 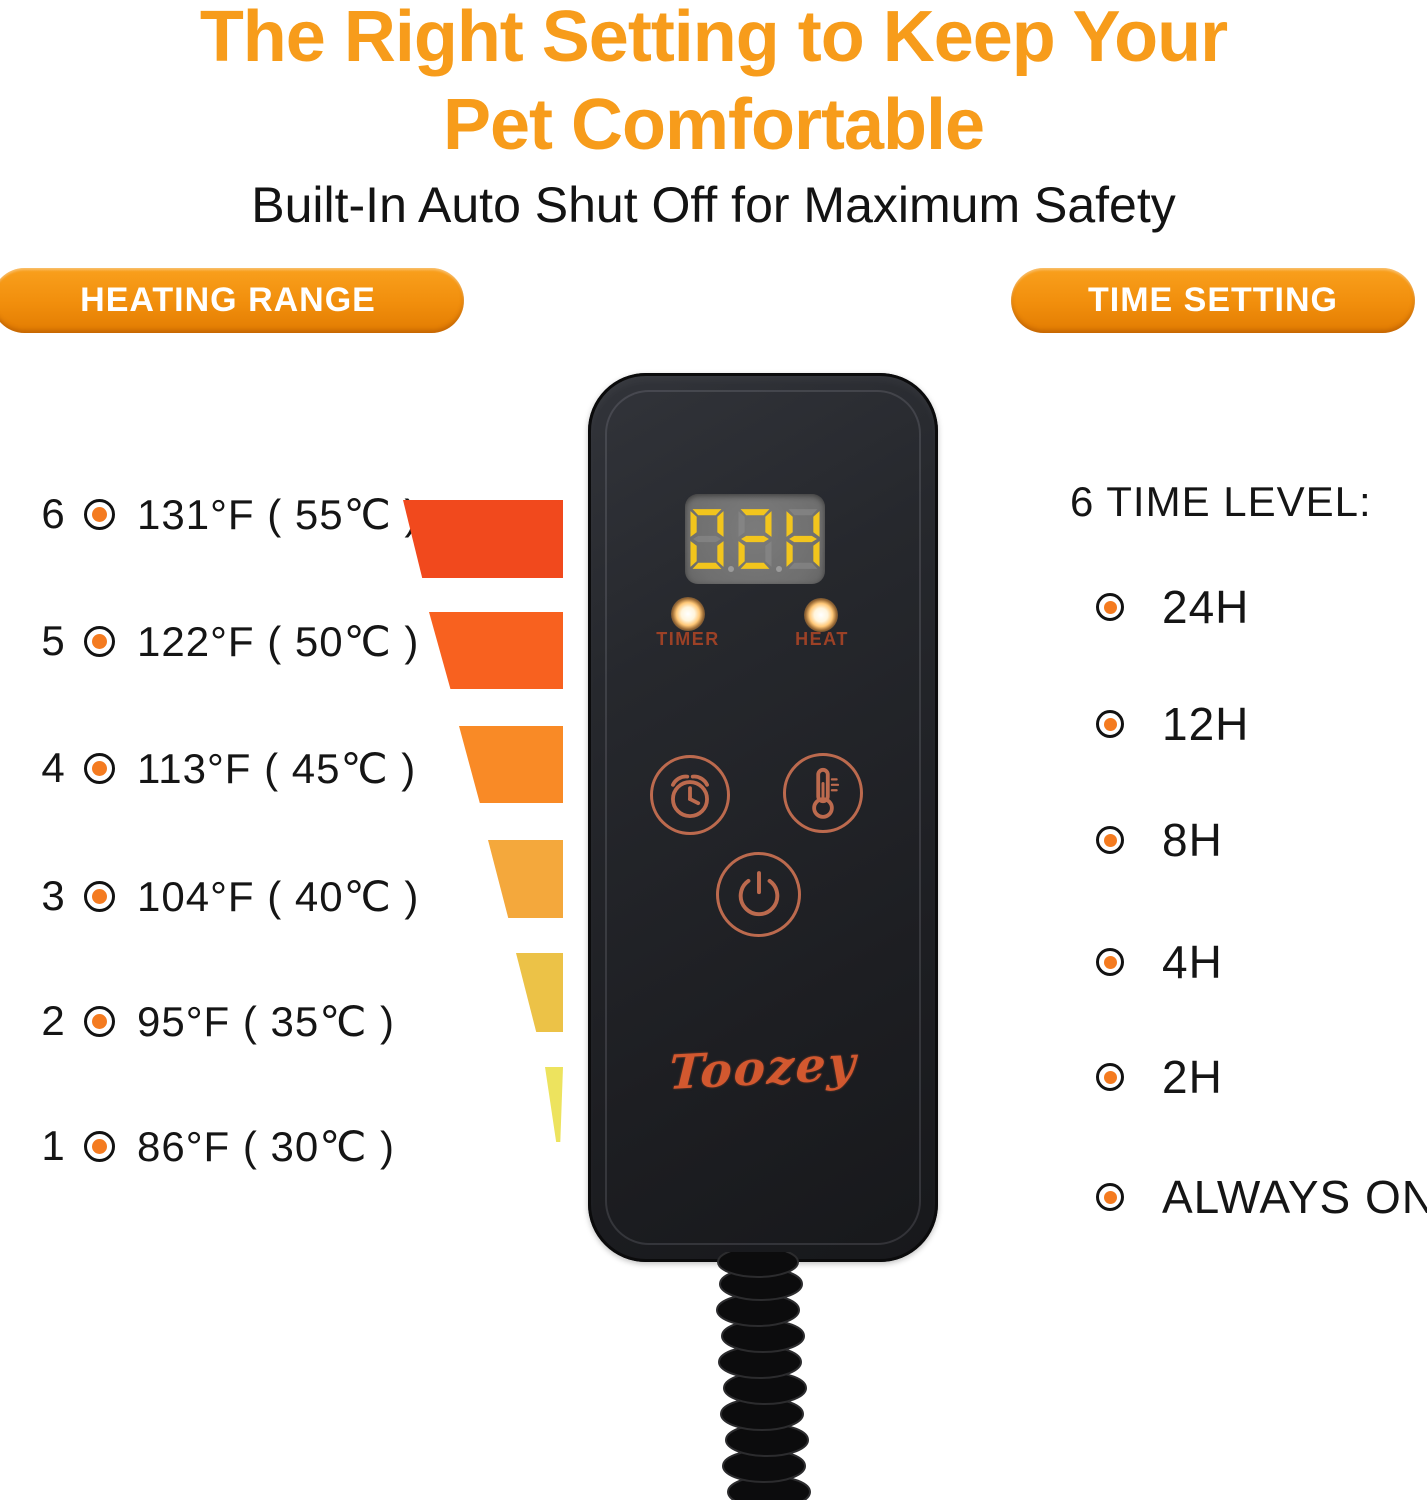 I want to click on power-icon, so click(x=758, y=893).